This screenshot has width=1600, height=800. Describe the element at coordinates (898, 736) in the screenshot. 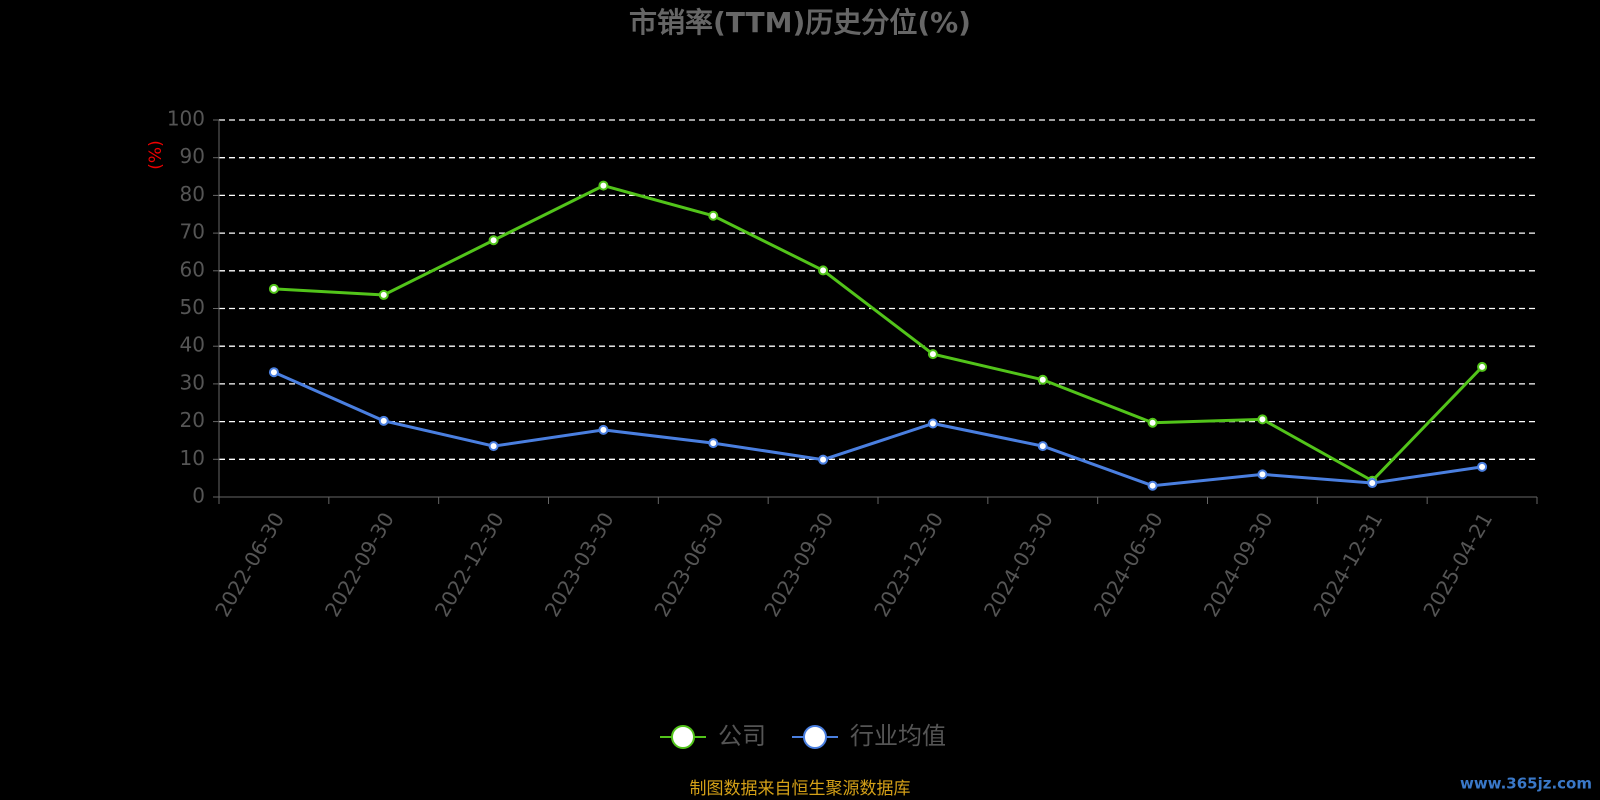

I see `legend-label: 行业均值` at that location.